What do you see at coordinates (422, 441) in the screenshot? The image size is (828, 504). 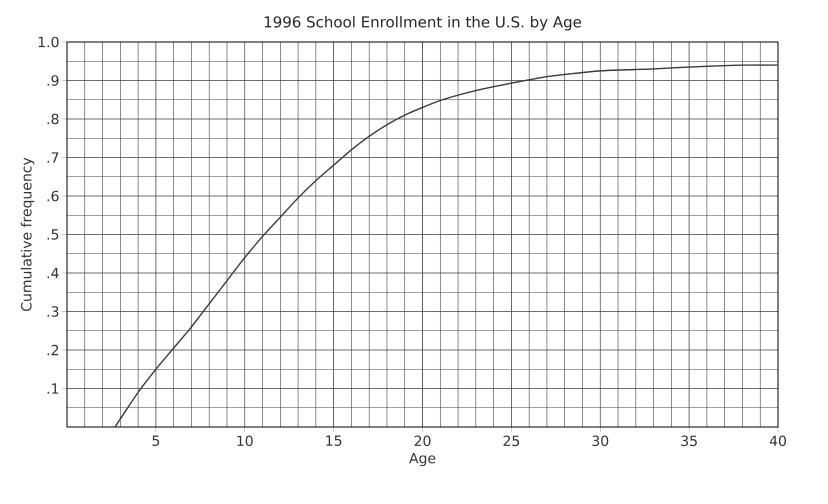 I see `x-tick-label: 20` at bounding box center [422, 441].